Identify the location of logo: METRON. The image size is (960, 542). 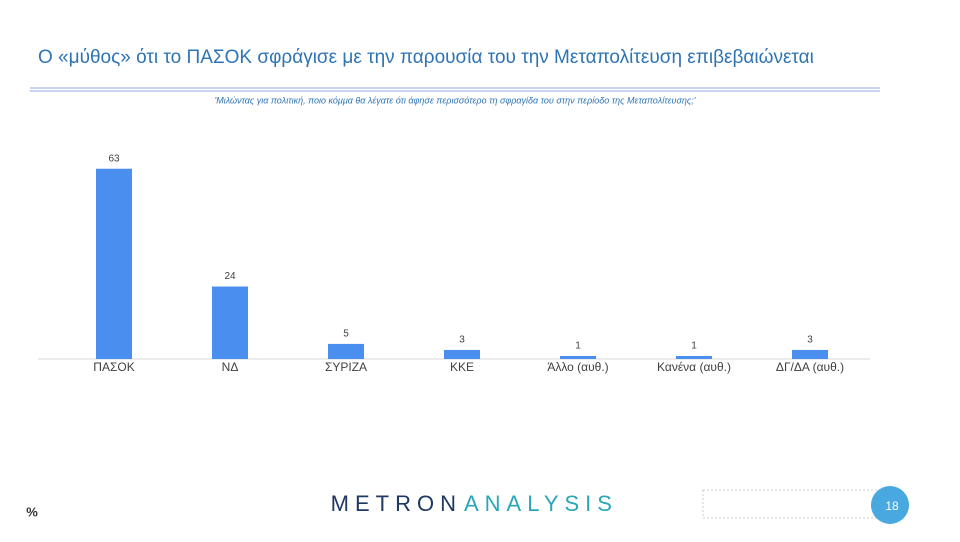
(396, 503).